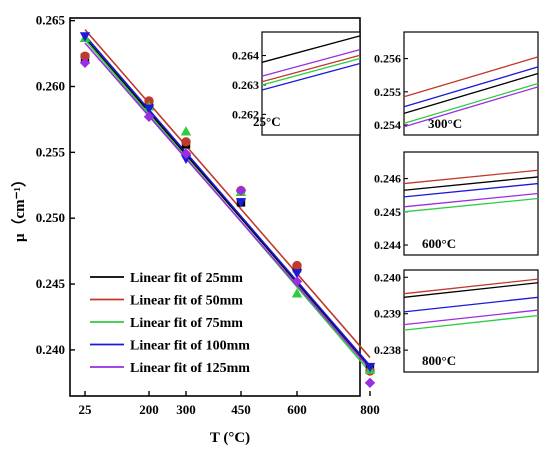 Image resolution: width=550 pixels, height=451 pixels. What do you see at coordinates (439, 360) in the screenshot?
I see `inset-label: 800°C` at bounding box center [439, 360].